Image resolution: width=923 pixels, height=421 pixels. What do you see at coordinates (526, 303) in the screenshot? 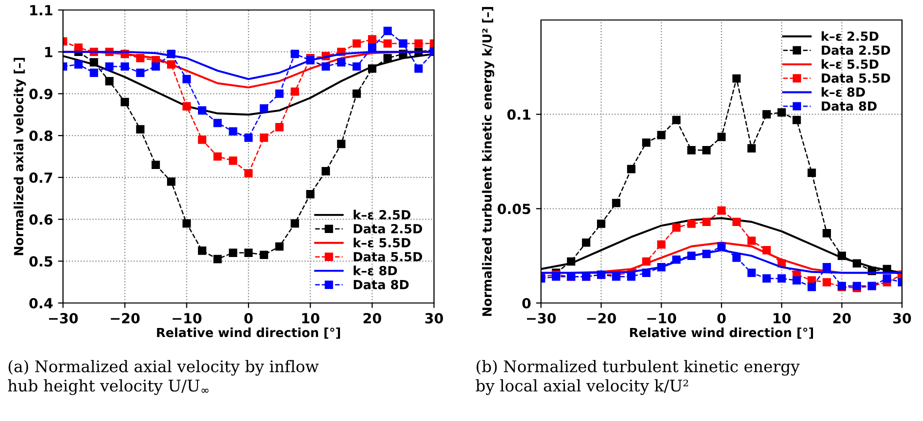
I see `y-tick-label: 0` at bounding box center [526, 303].